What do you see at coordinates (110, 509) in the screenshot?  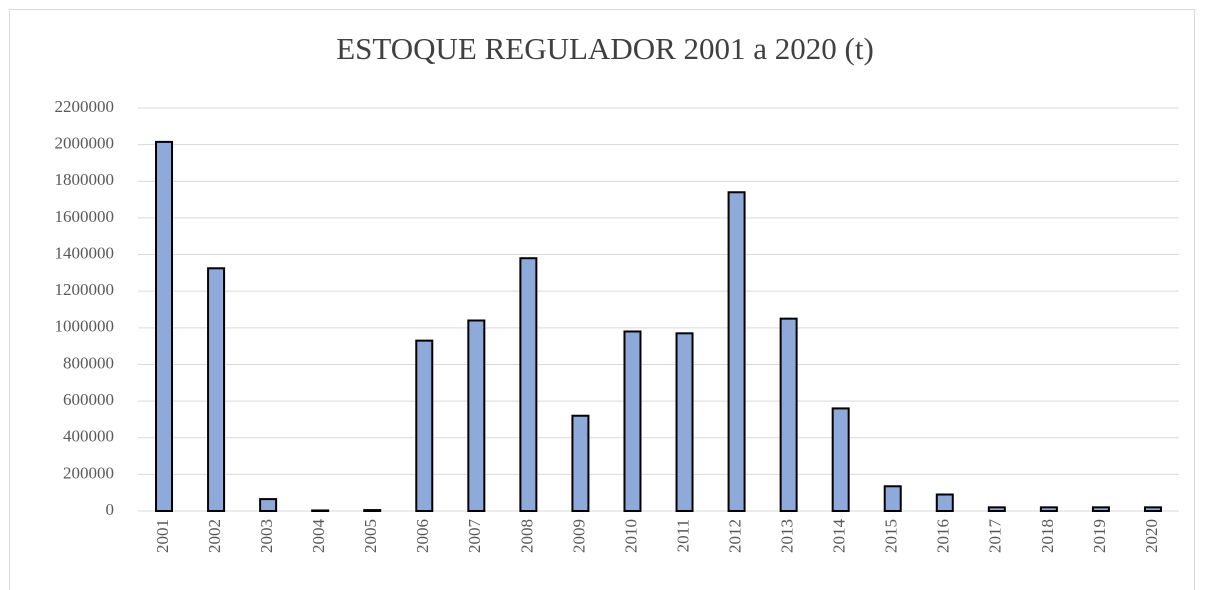 I see `y-tick-label: 0` at bounding box center [110, 509].